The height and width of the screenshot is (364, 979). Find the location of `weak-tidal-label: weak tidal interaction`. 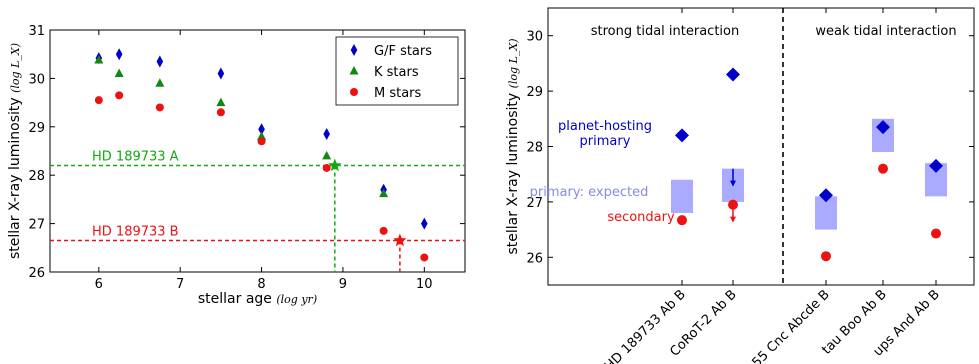

weak-tidal-label: weak tidal interaction is located at coordinates (885, 31).